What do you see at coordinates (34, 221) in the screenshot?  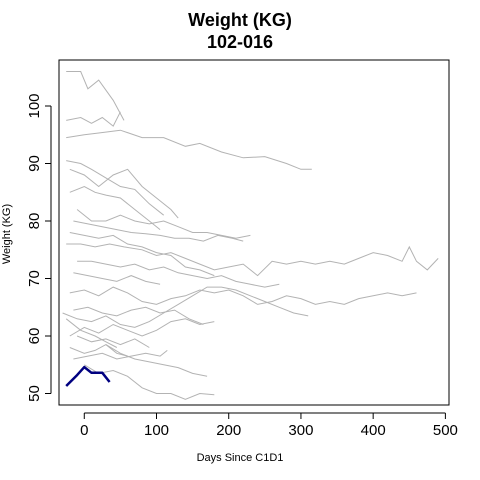 I see `y-tick-label: 80` at bounding box center [34, 221].